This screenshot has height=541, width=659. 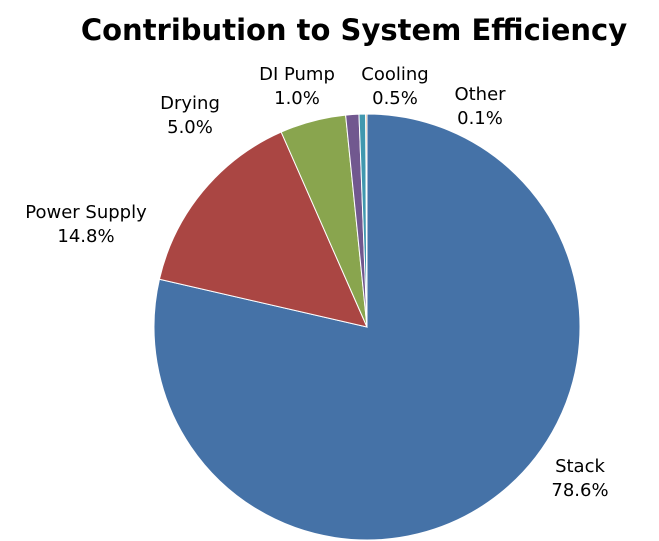 I want to click on slice-label-cooling: Cooling, so click(x=394, y=74).